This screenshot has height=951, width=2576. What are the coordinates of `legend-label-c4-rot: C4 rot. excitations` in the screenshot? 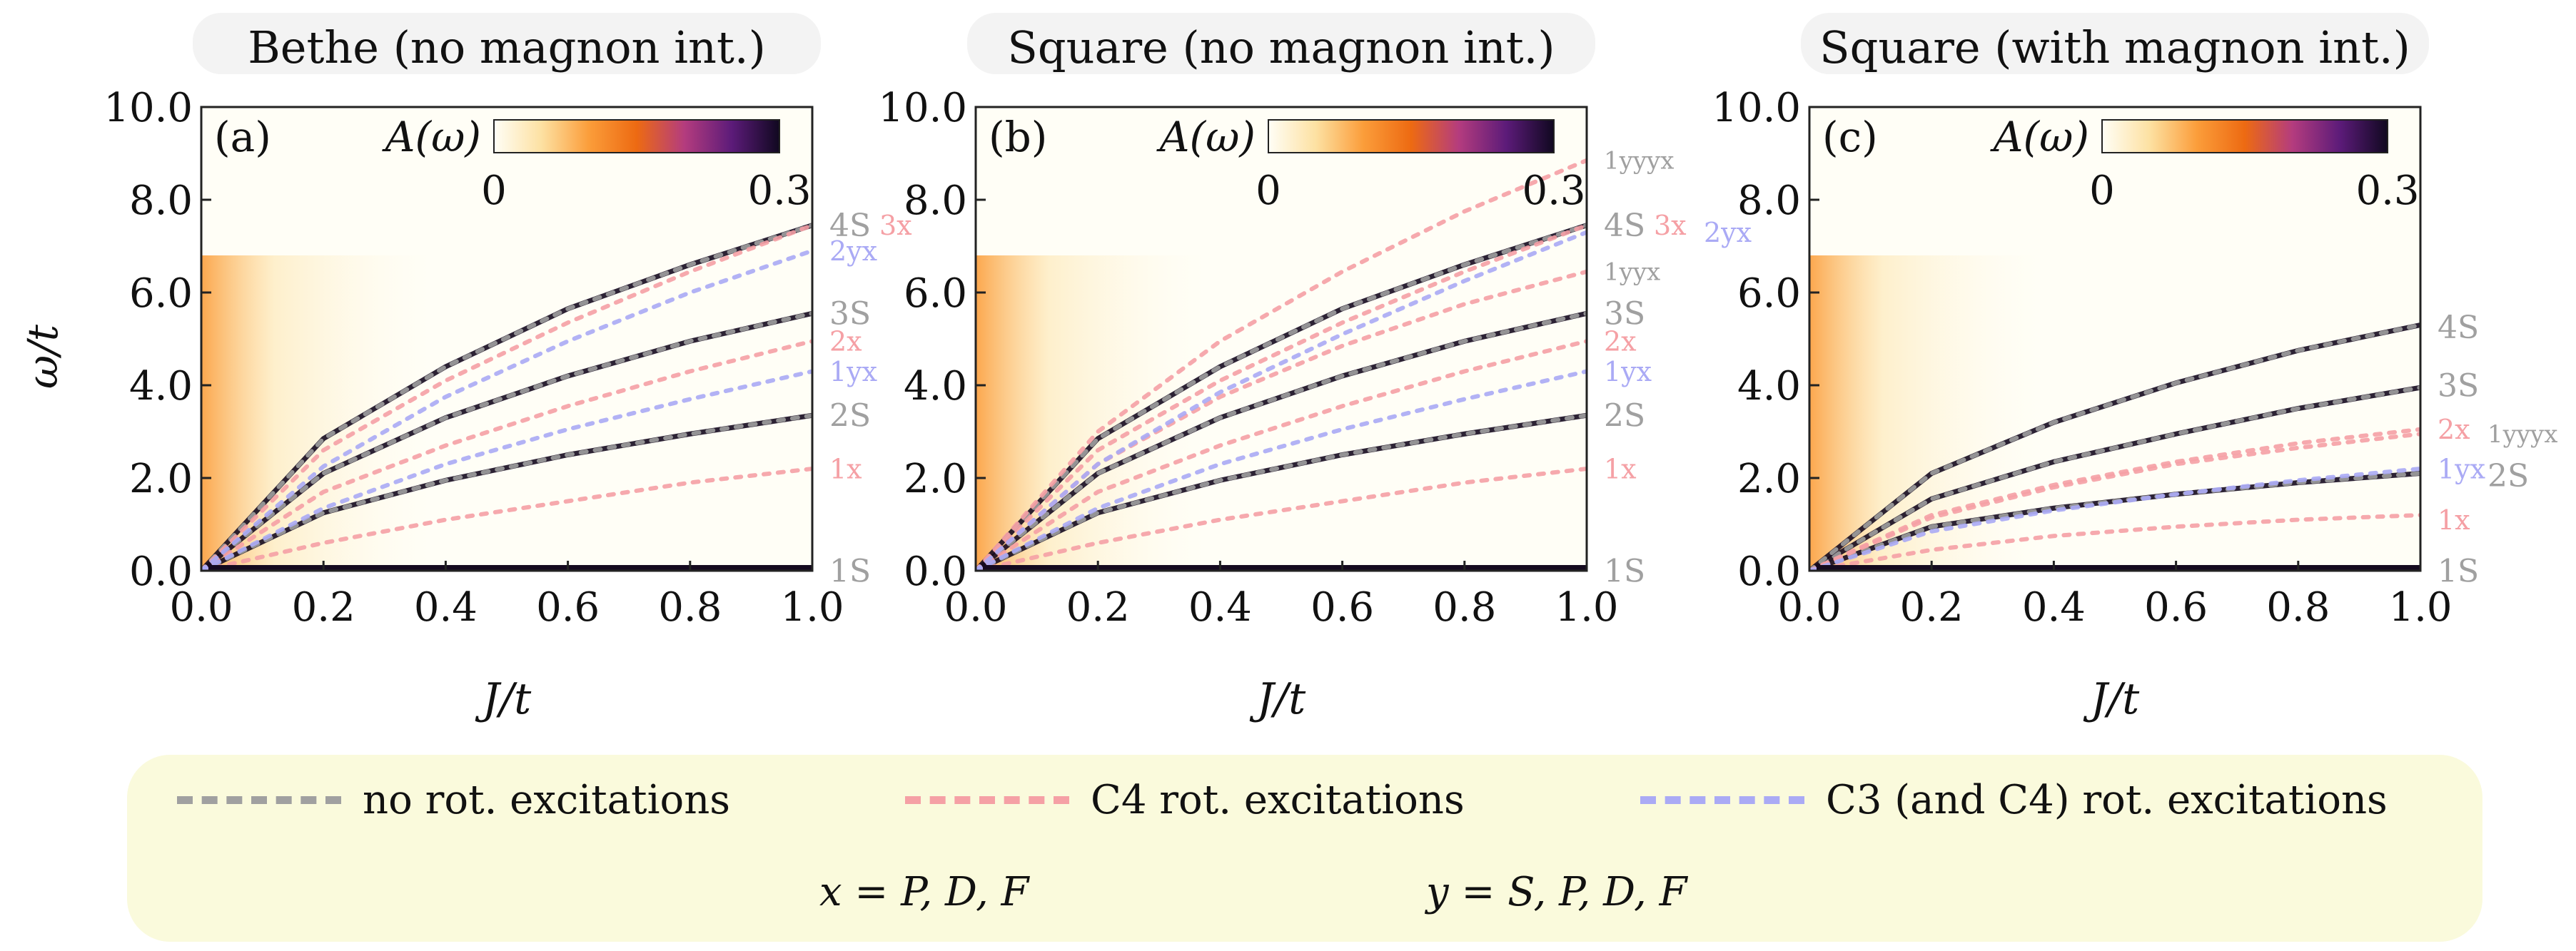 It's located at (1278, 799).